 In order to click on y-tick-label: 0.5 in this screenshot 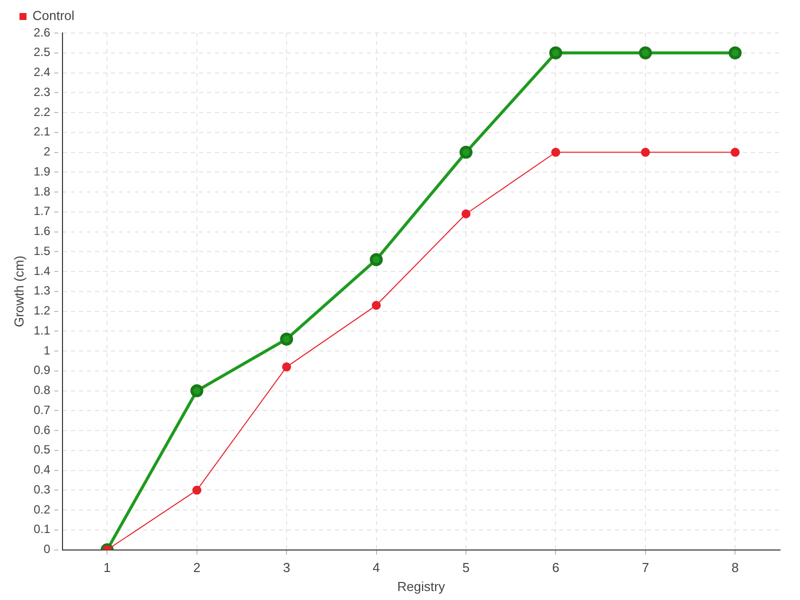, I will do `click(42, 449)`.